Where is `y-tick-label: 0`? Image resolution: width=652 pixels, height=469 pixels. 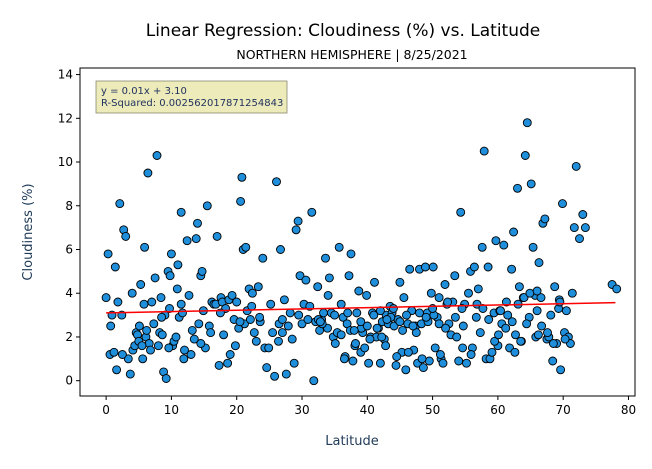 y-tick-label: 0 is located at coordinates (69, 381).